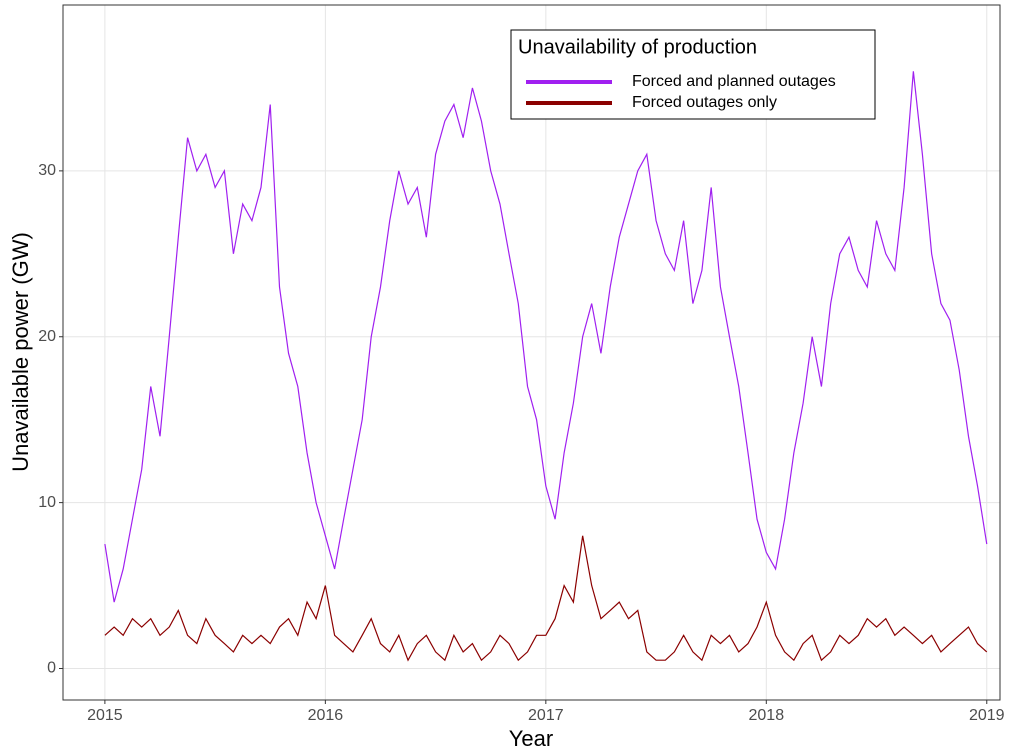 The height and width of the screenshot is (754, 1029). What do you see at coordinates (531, 738) in the screenshot?
I see `x-axis-title: Year` at bounding box center [531, 738].